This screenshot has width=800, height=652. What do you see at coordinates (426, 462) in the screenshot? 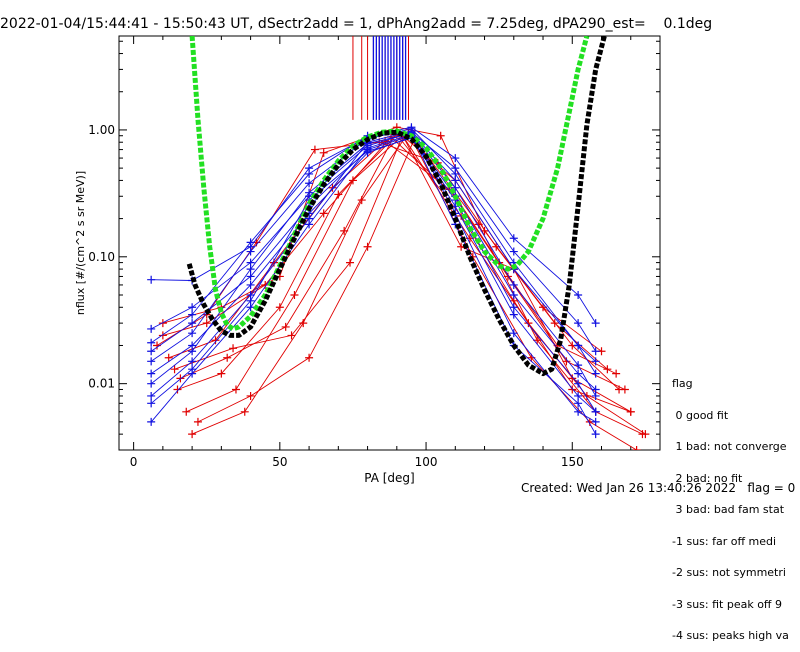
I see `x-tick-label: 100` at bounding box center [426, 462].